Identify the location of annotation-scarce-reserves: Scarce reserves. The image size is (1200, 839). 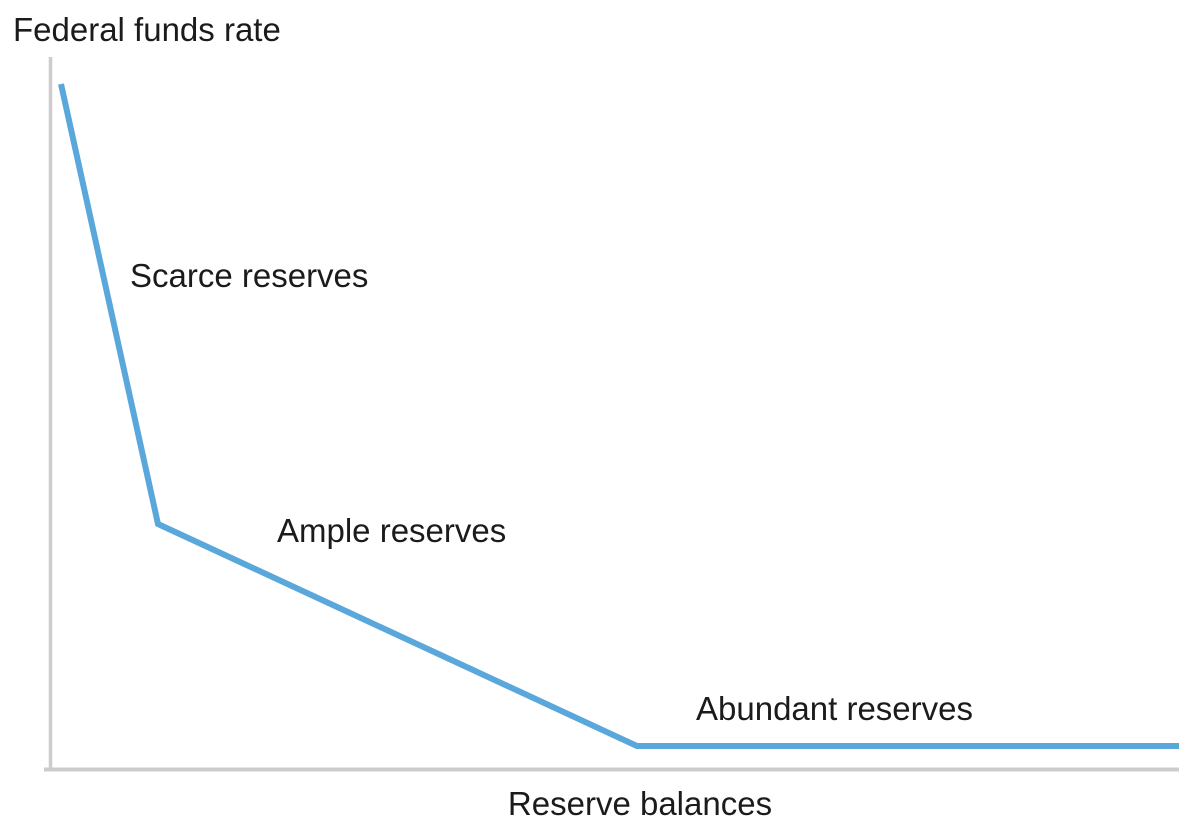
(249, 275).